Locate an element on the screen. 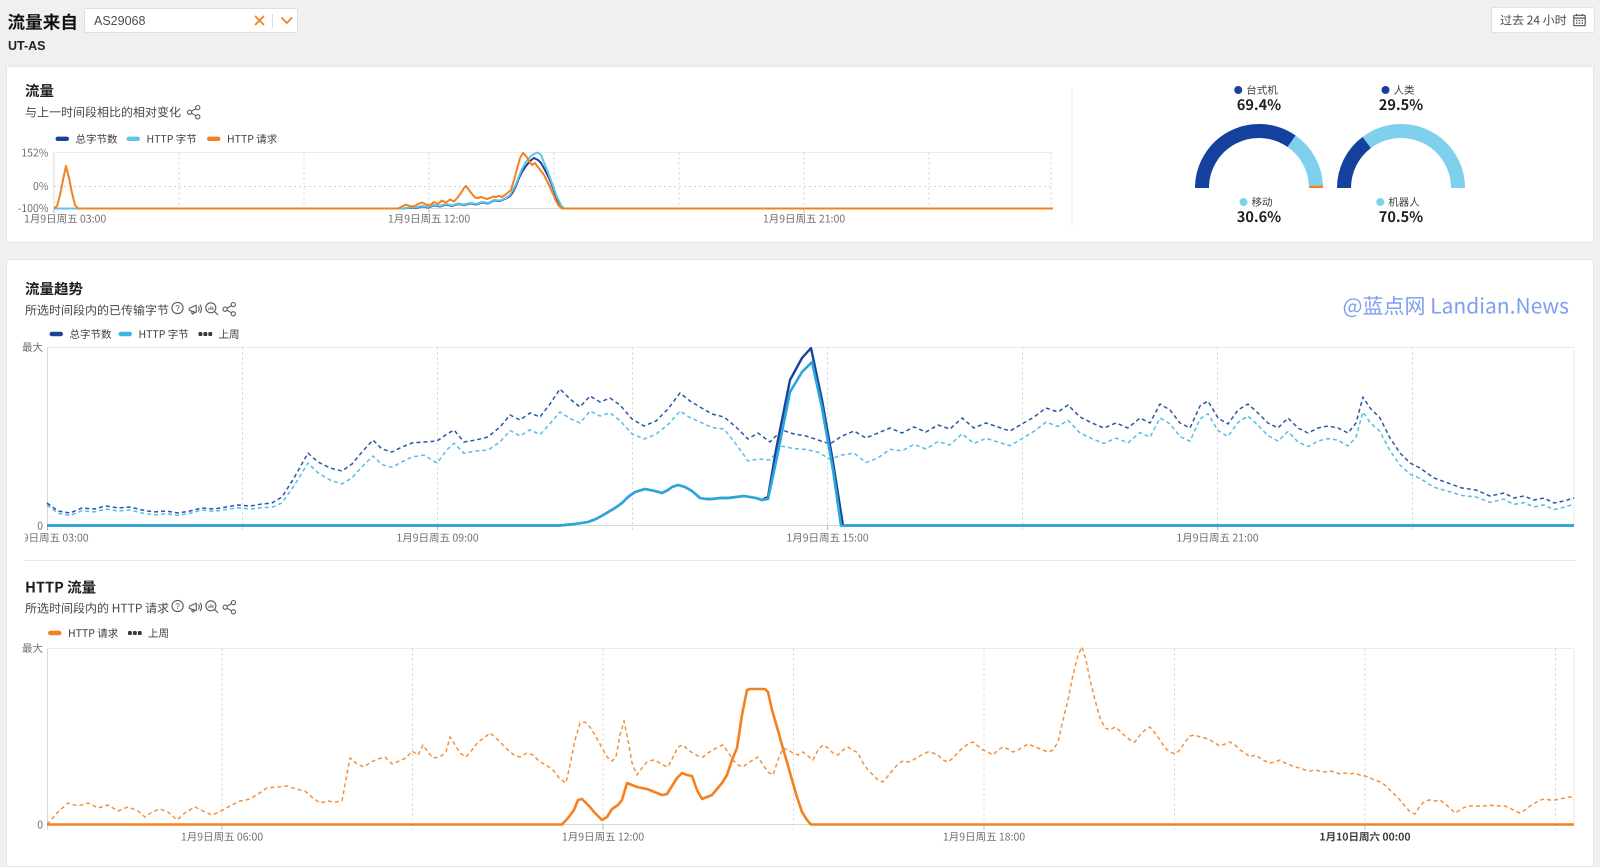 This screenshot has width=1600, height=867. svg-text: AS29068 is located at coordinates (119, 21).